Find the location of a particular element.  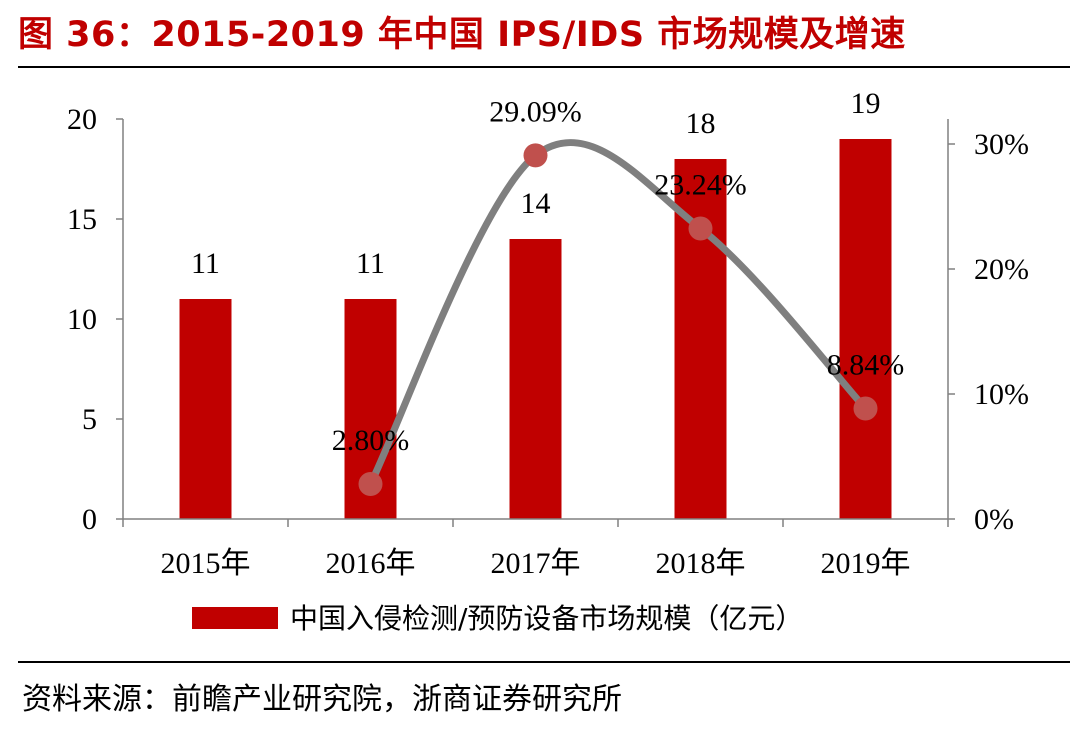

growth-label-3: 23.24% is located at coordinates (700, 185).